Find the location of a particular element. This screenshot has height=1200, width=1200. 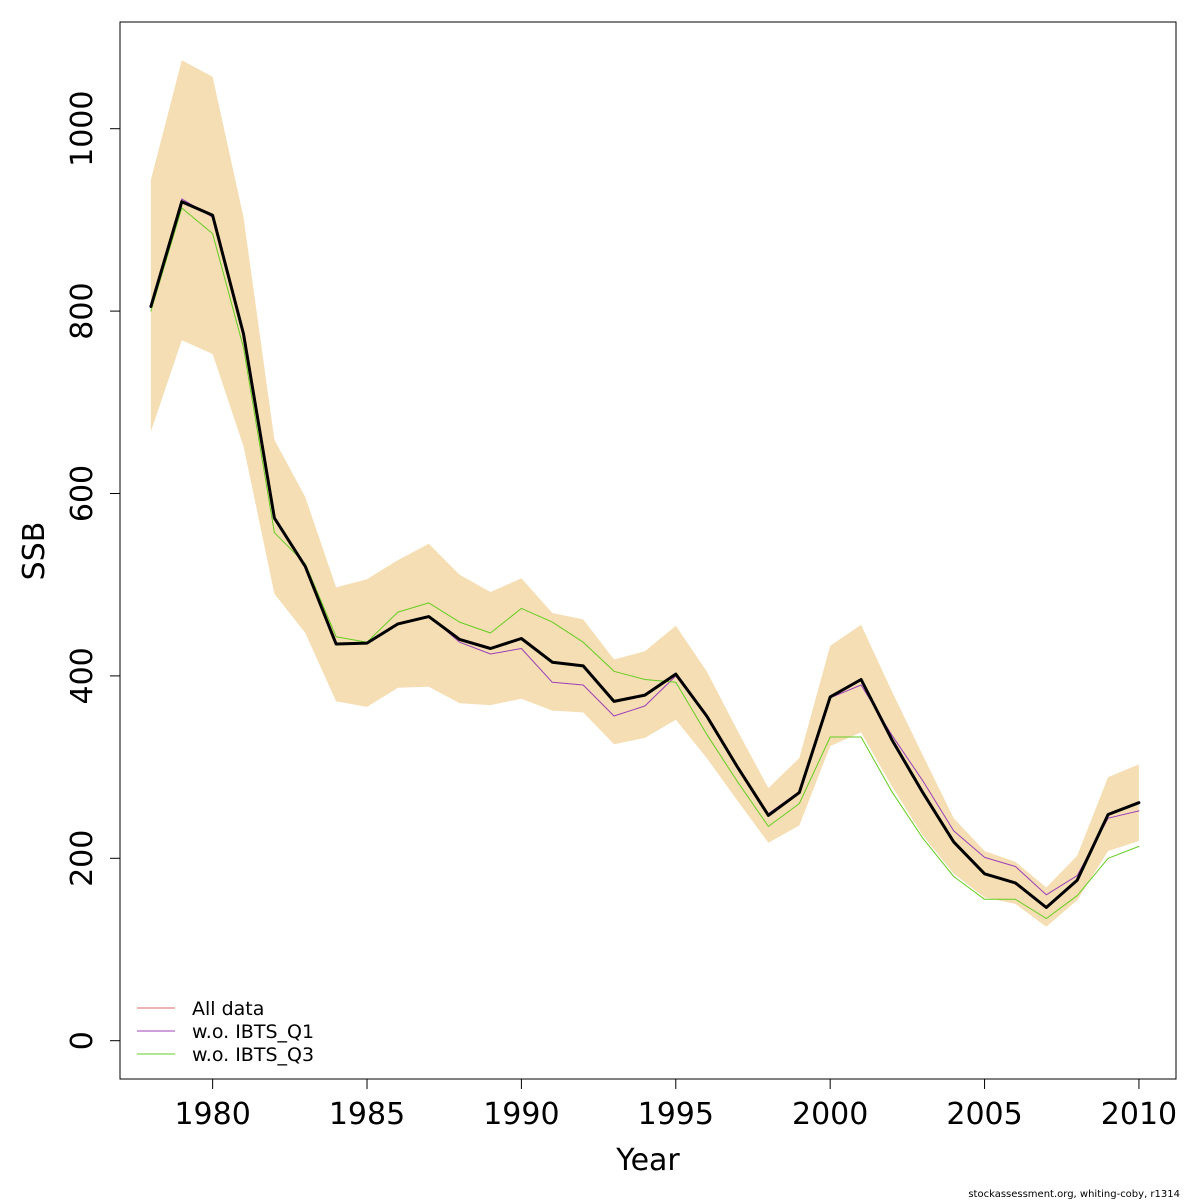

y-axis: 0 200 400 600 800 1000 is located at coordinates (93, 570).